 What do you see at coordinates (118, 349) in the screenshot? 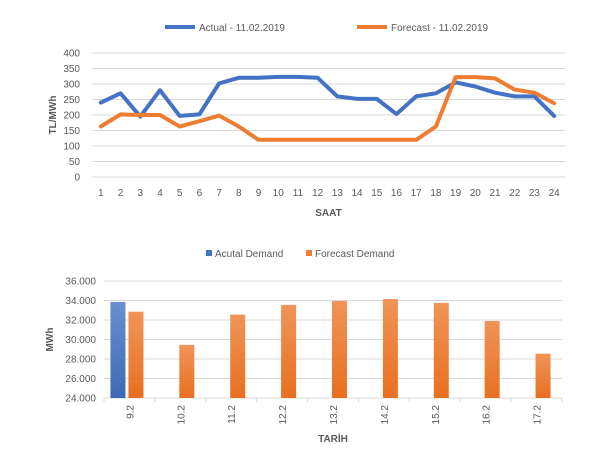
I see `bar-actual` at bounding box center [118, 349].